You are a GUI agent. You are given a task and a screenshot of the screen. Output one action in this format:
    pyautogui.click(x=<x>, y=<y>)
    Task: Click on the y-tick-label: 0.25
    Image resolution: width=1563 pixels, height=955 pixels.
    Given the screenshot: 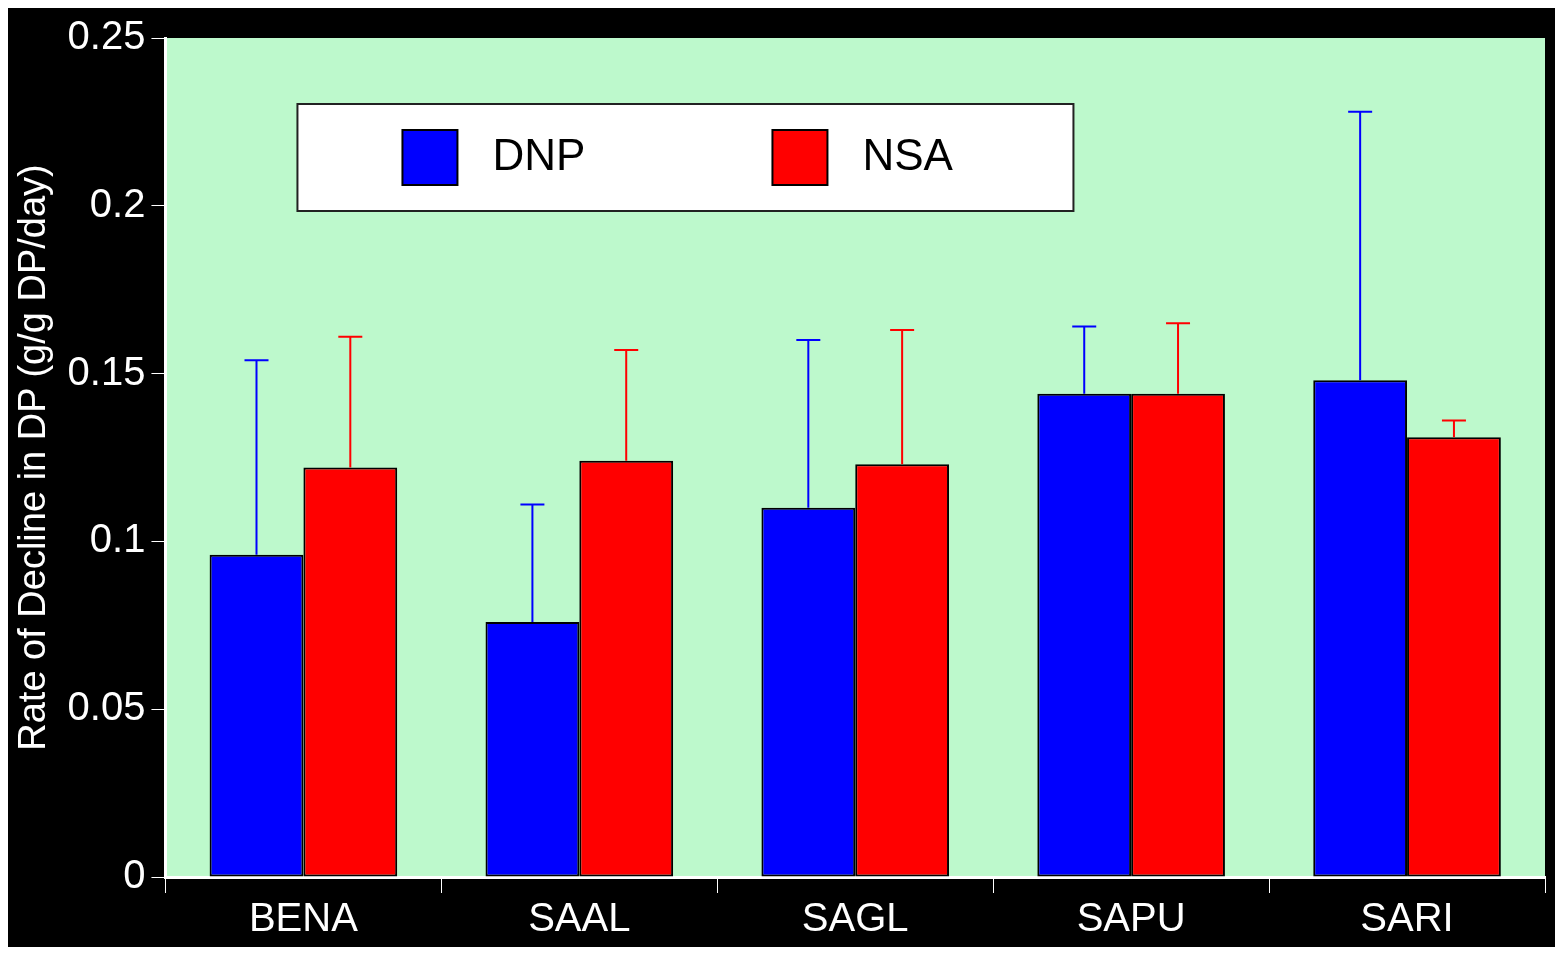 What is the action you would take?
    pyautogui.click(x=106, y=35)
    